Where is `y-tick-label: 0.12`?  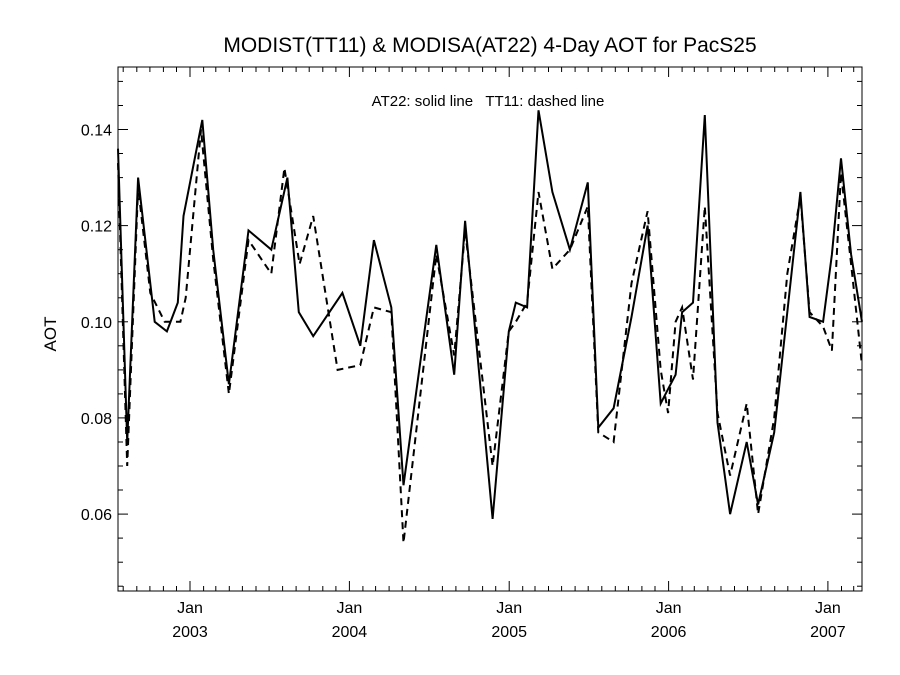 y-tick-label: 0.12 is located at coordinates (96, 227).